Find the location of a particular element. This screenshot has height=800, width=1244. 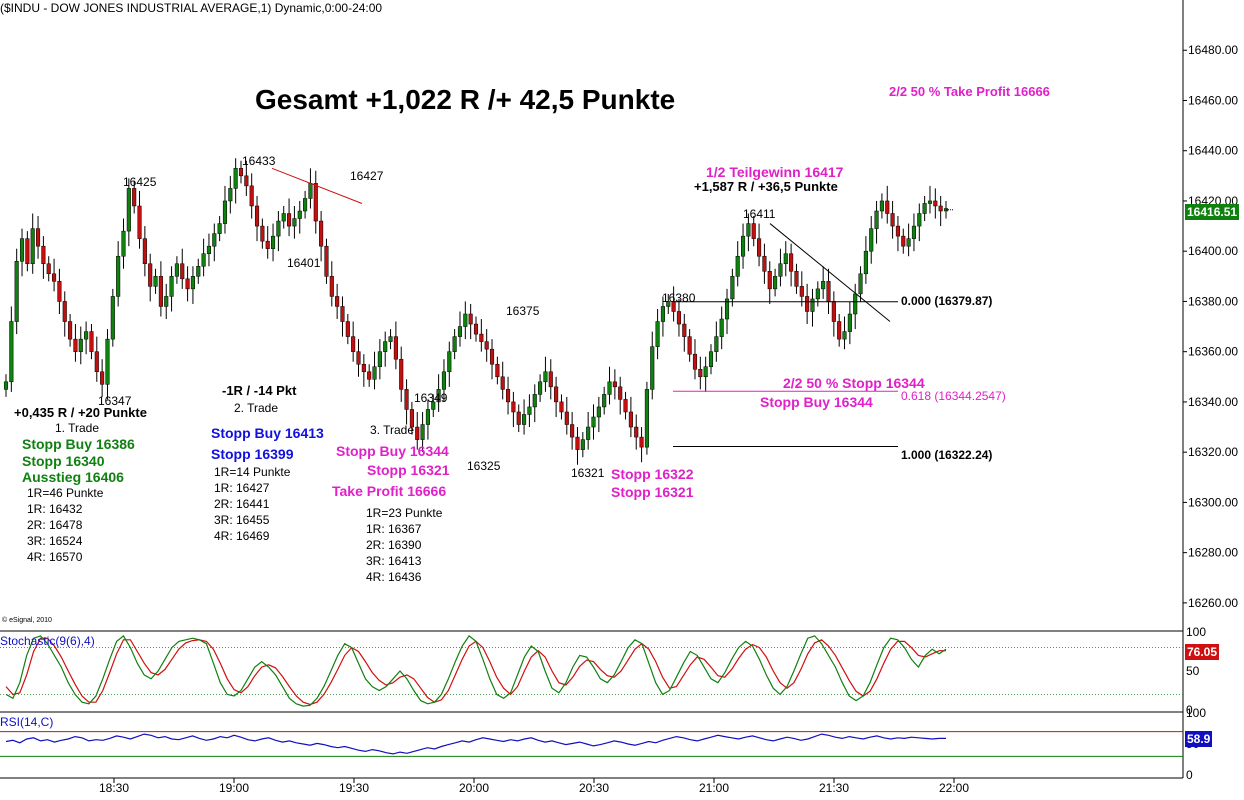

price-label: 16427 is located at coordinates (367, 176).